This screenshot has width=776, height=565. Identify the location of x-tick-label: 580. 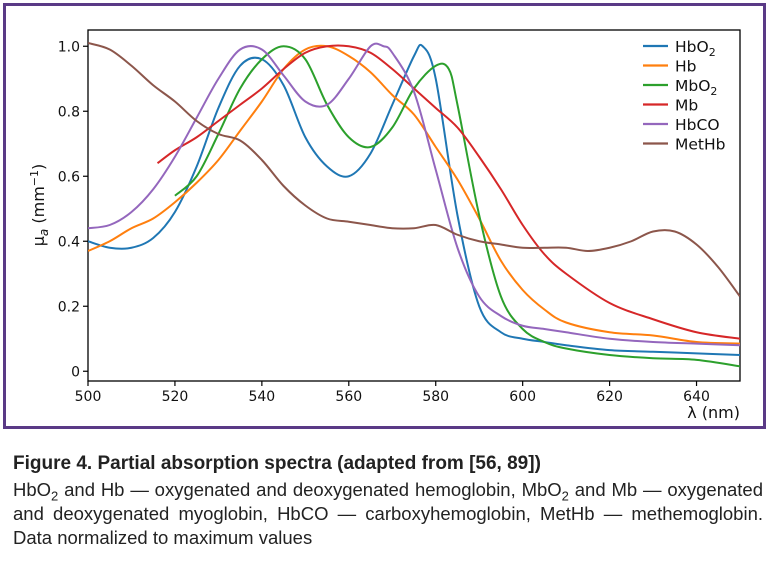
(435, 397).